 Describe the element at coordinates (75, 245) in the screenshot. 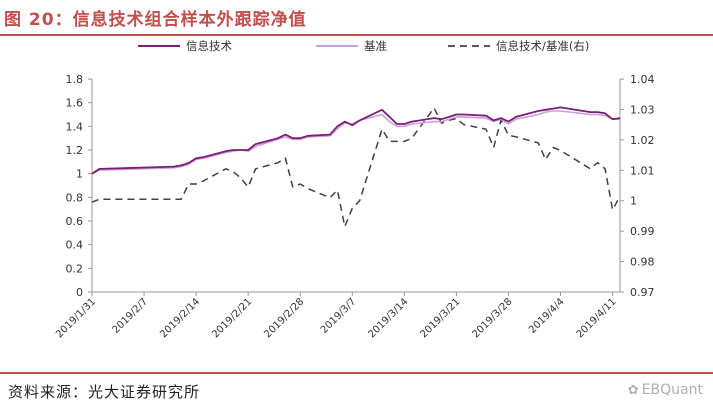

I see `y-left-tick-label: 0.4` at that location.